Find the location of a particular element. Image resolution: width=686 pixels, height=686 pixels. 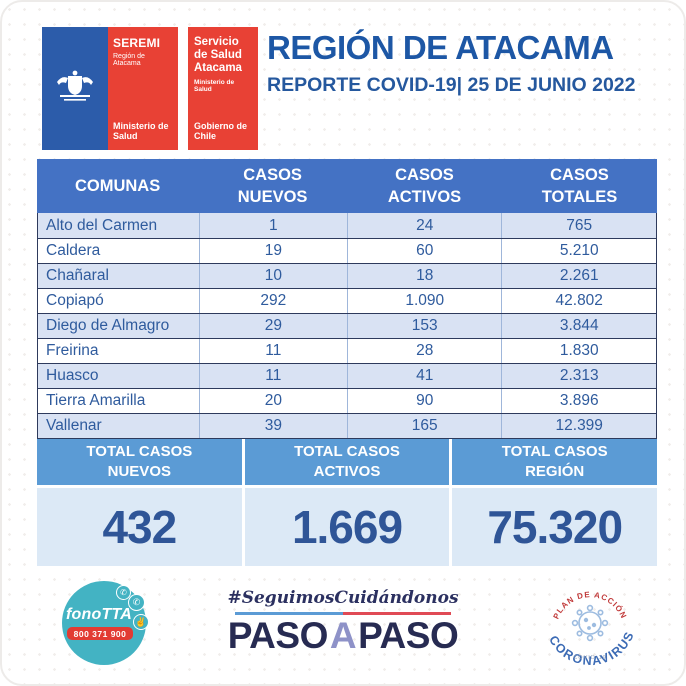

headset-icon: ✆ is located at coordinates (123, 592).